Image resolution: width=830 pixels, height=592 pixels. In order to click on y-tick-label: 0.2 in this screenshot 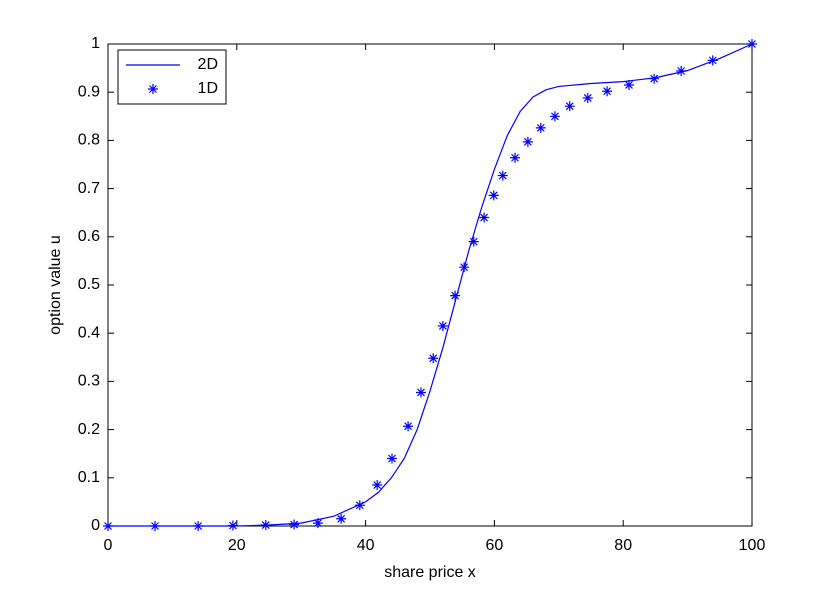, I will do `click(89, 429)`.